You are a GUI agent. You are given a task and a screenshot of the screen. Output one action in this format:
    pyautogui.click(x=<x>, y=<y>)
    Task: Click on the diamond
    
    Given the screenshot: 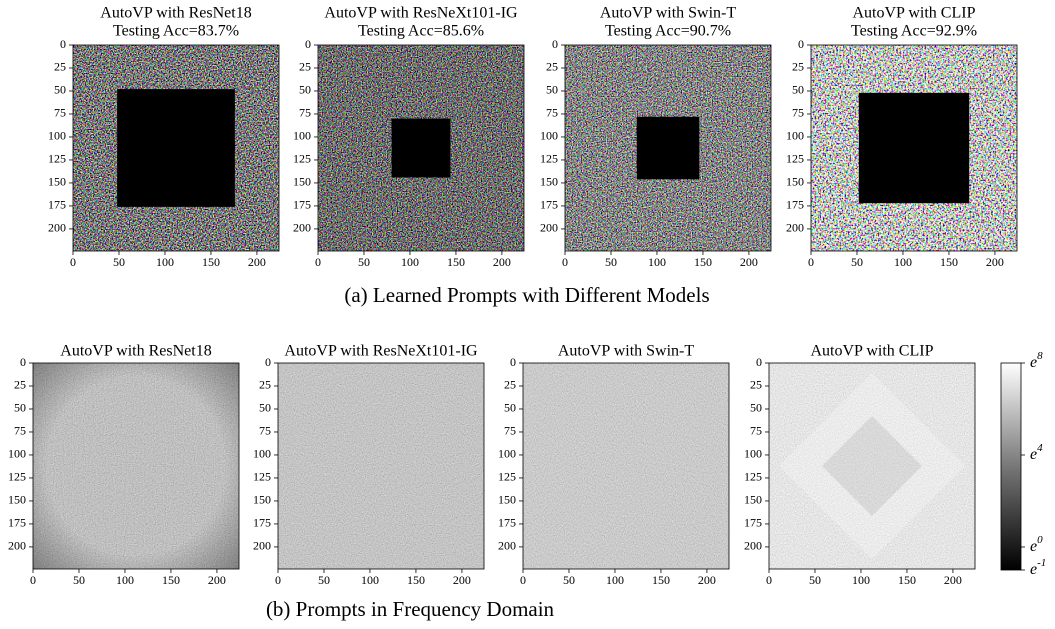 What is the action you would take?
    pyautogui.click(x=872, y=466)
    